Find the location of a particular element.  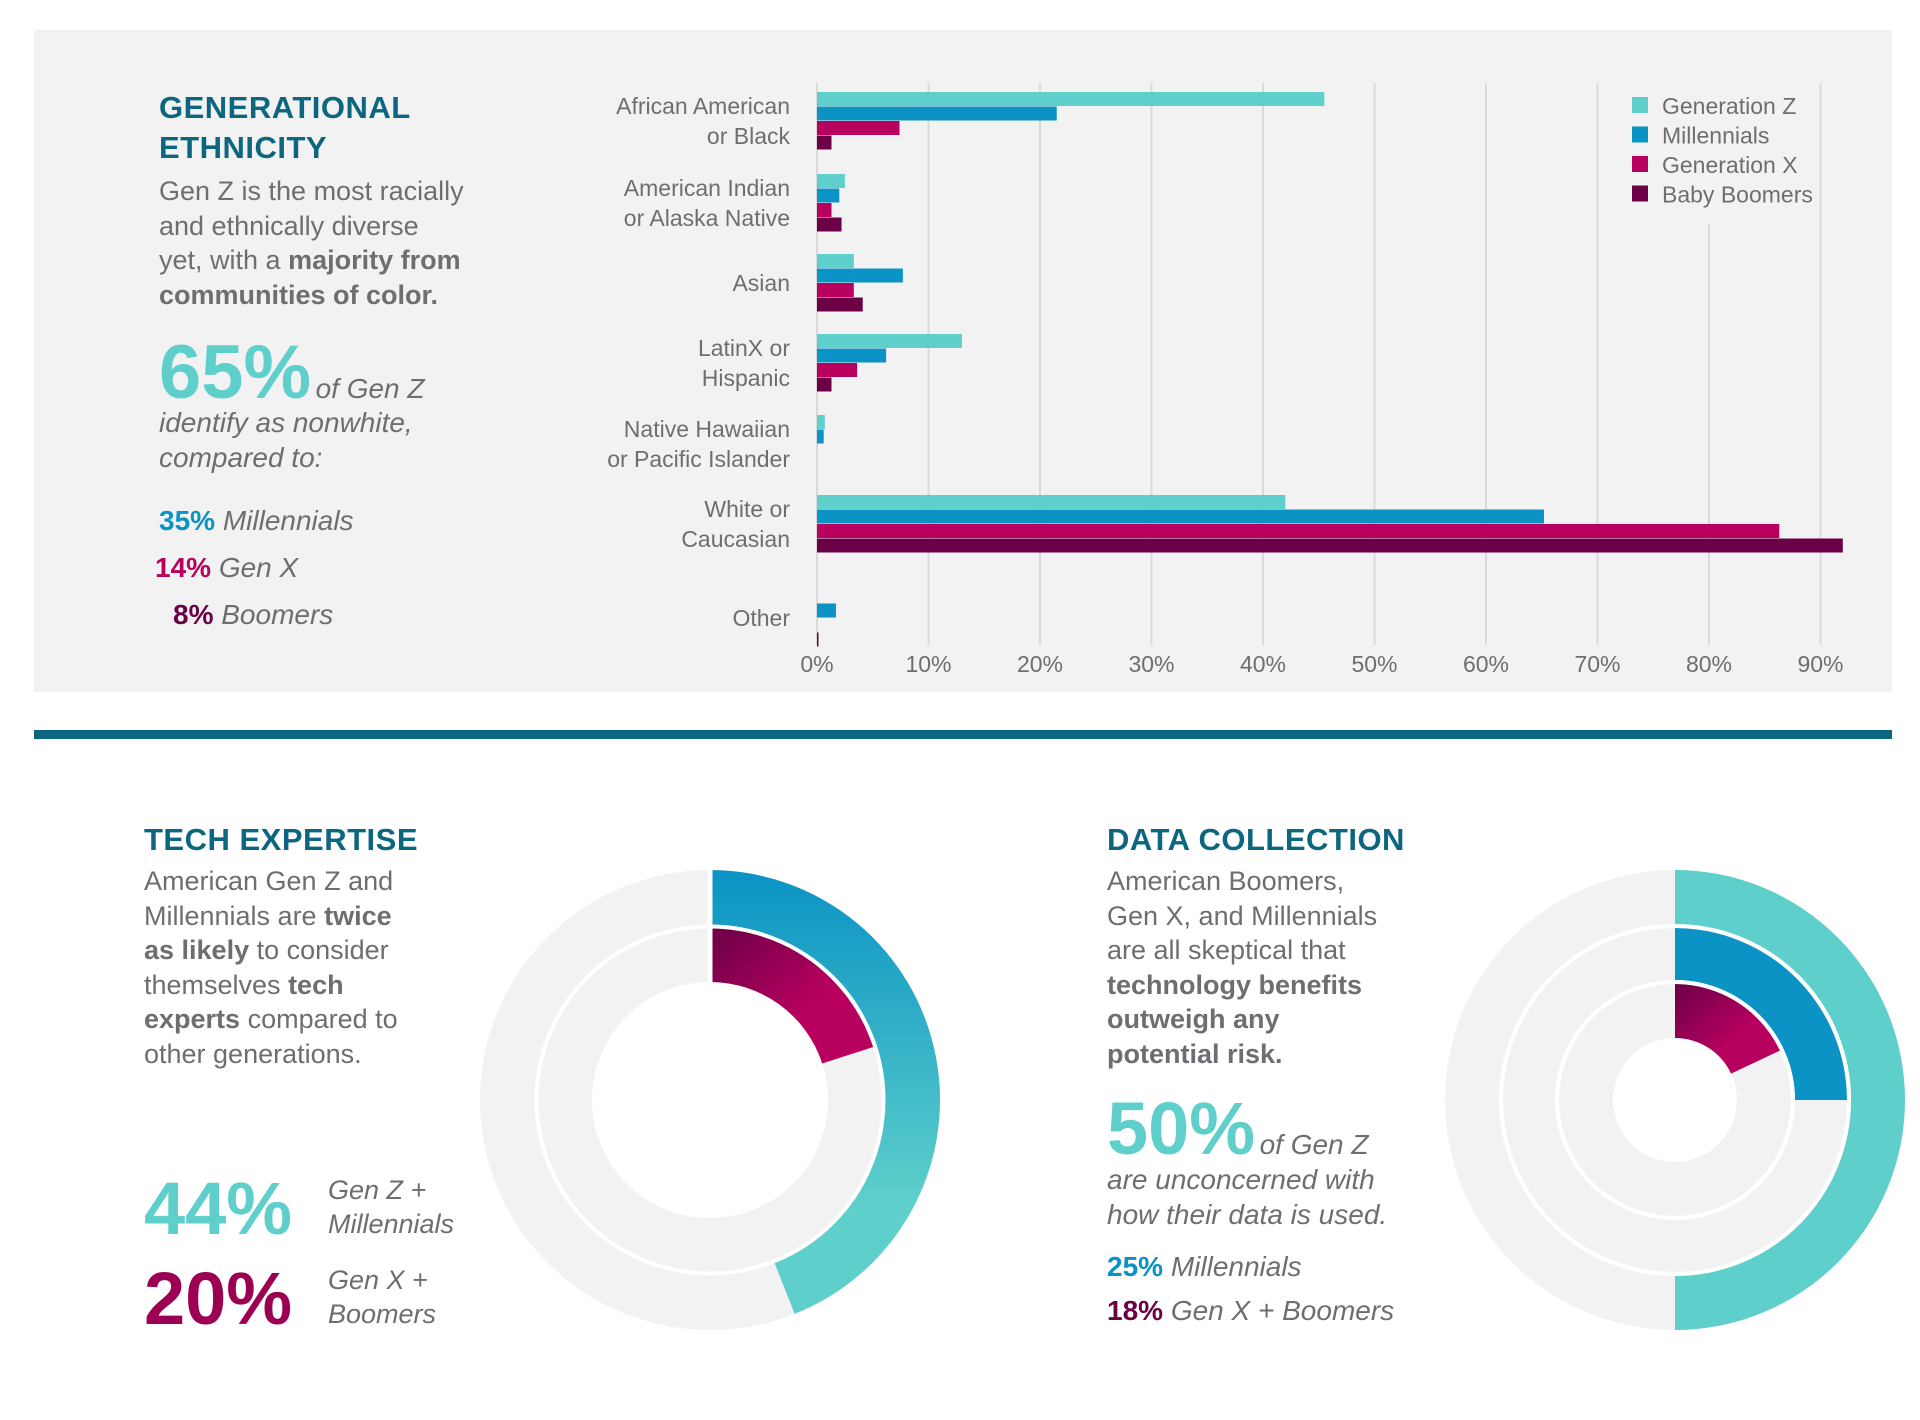

compare-boomers-label: Boomers is located at coordinates (277, 614).